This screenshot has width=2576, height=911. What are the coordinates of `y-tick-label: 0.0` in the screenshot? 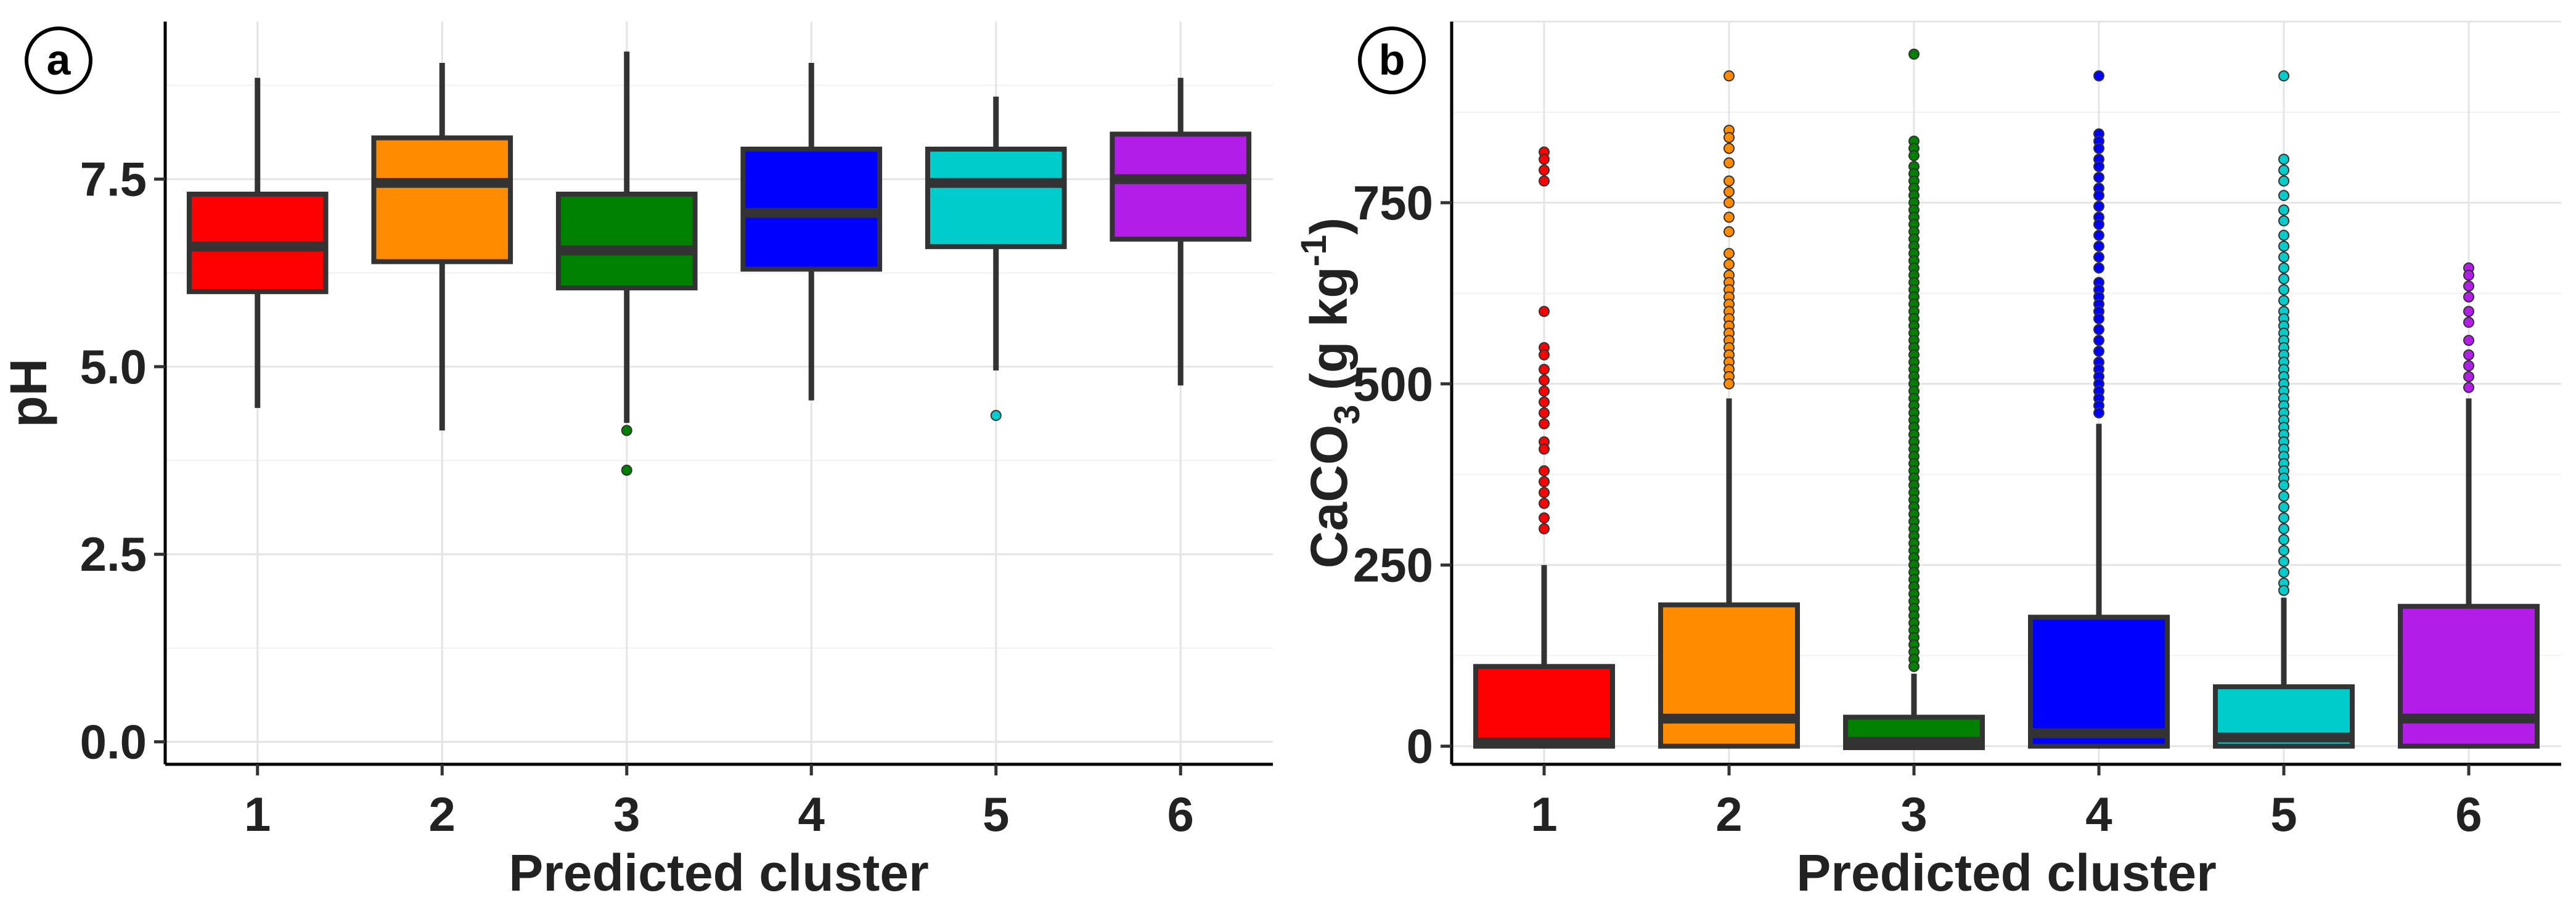 It's located at (113, 741).